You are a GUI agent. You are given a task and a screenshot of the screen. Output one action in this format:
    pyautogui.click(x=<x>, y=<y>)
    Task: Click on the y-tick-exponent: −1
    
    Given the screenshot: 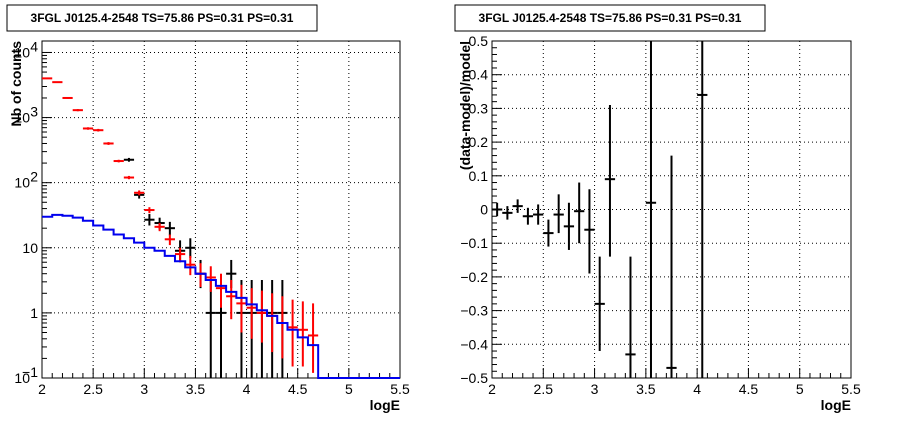 What is the action you would take?
    pyautogui.click(x=30, y=372)
    